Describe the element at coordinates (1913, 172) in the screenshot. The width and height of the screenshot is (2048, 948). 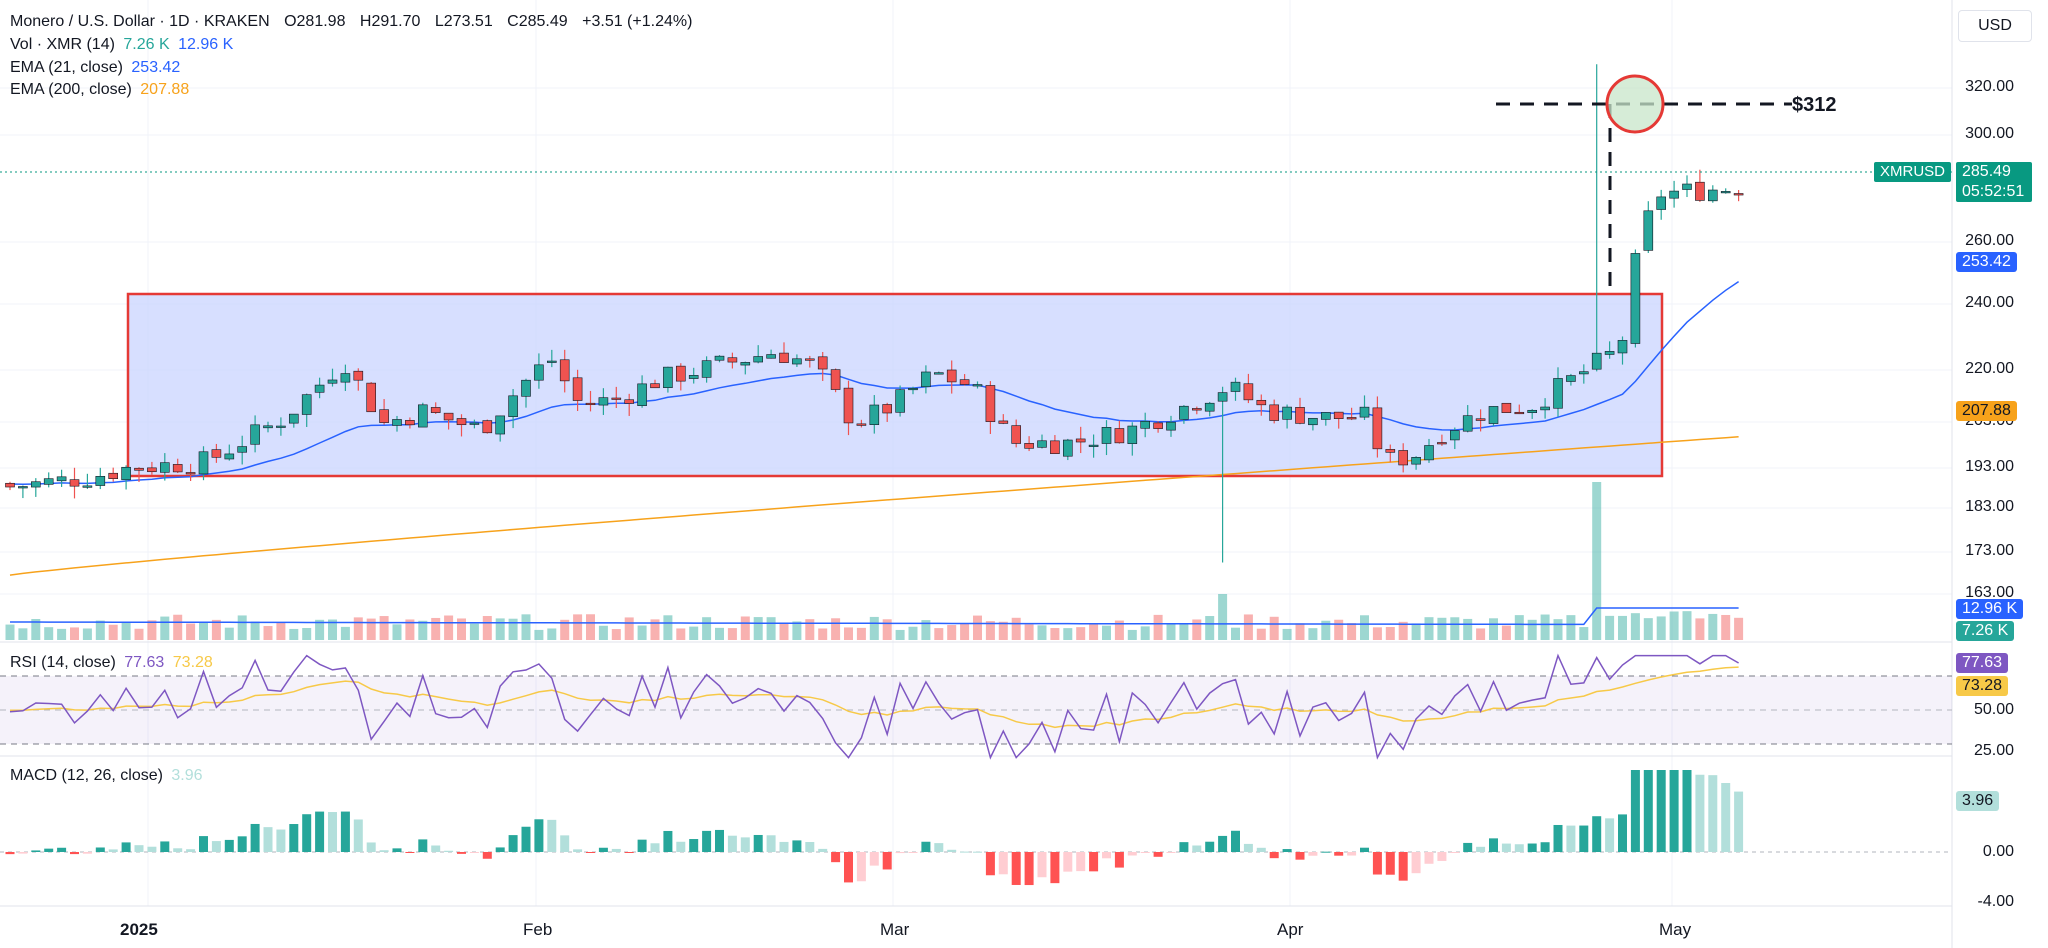
I see `symbol-tag: XMRUSD` at that location.